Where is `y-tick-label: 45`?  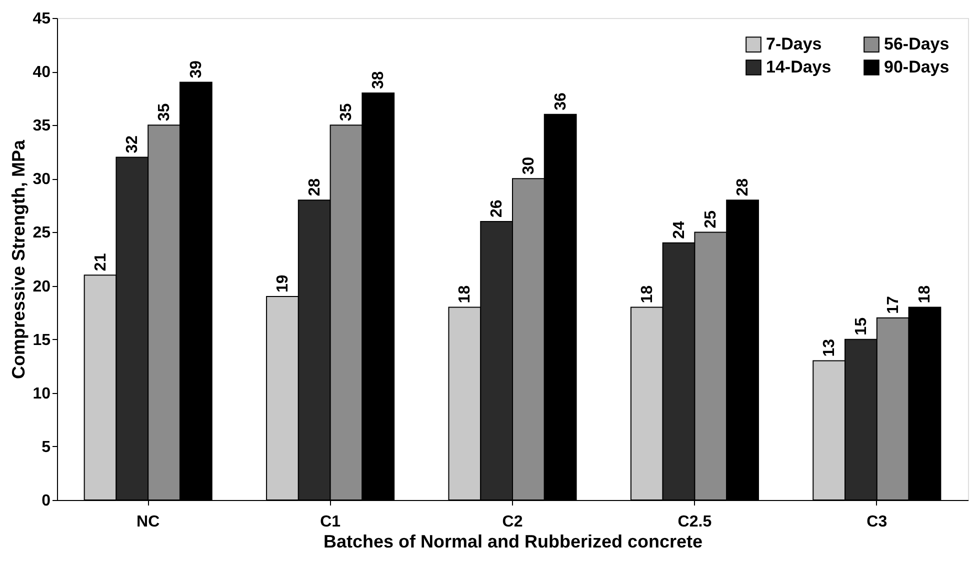 y-tick-label: 45 is located at coordinates (41, 19).